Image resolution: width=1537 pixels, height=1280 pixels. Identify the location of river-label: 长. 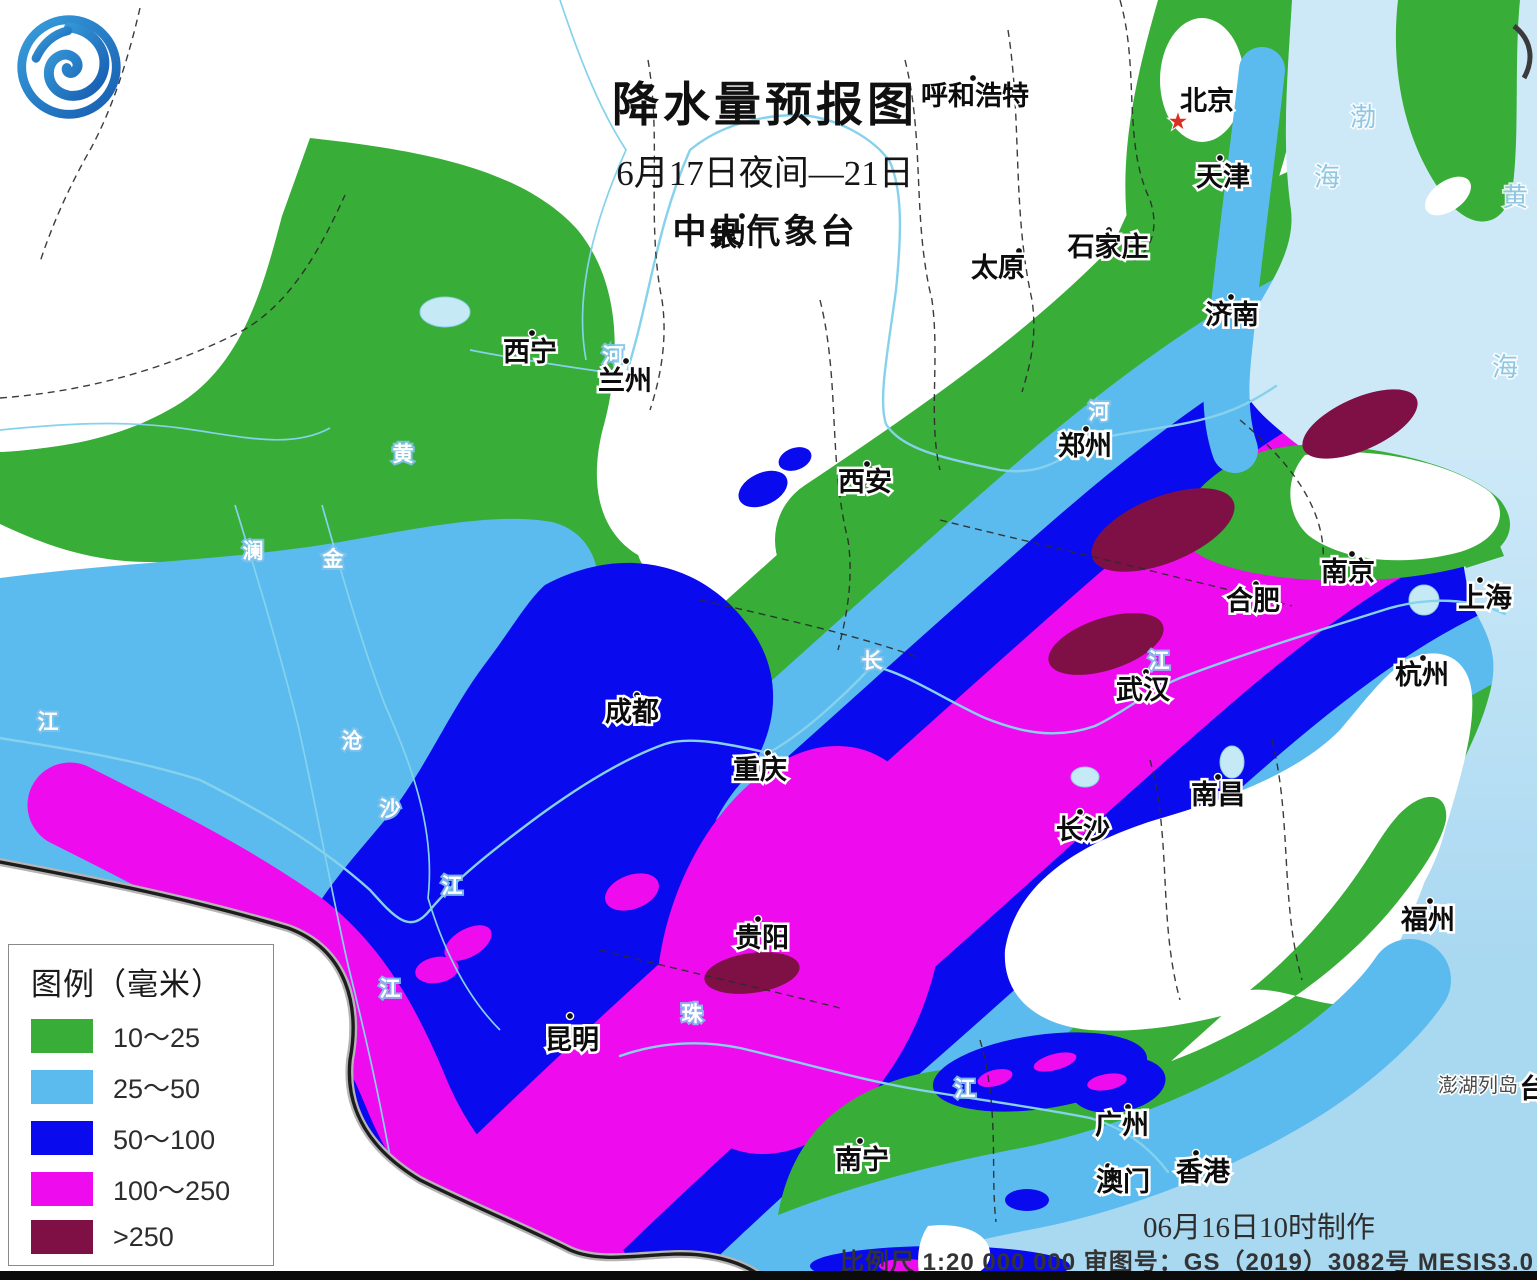
(873, 661).